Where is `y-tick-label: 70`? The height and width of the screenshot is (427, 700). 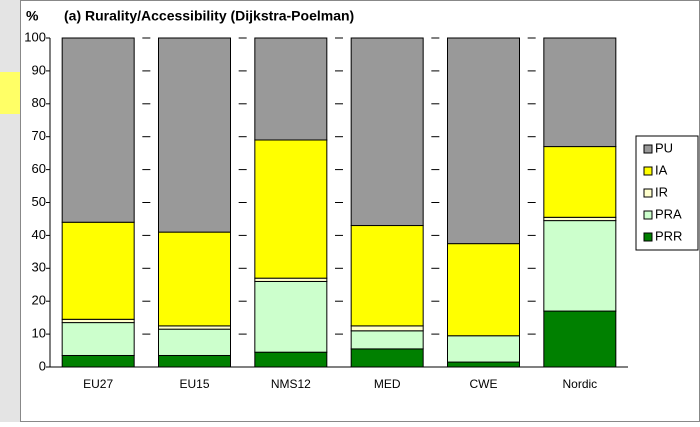 y-tick-label: 70 is located at coordinates (39, 135).